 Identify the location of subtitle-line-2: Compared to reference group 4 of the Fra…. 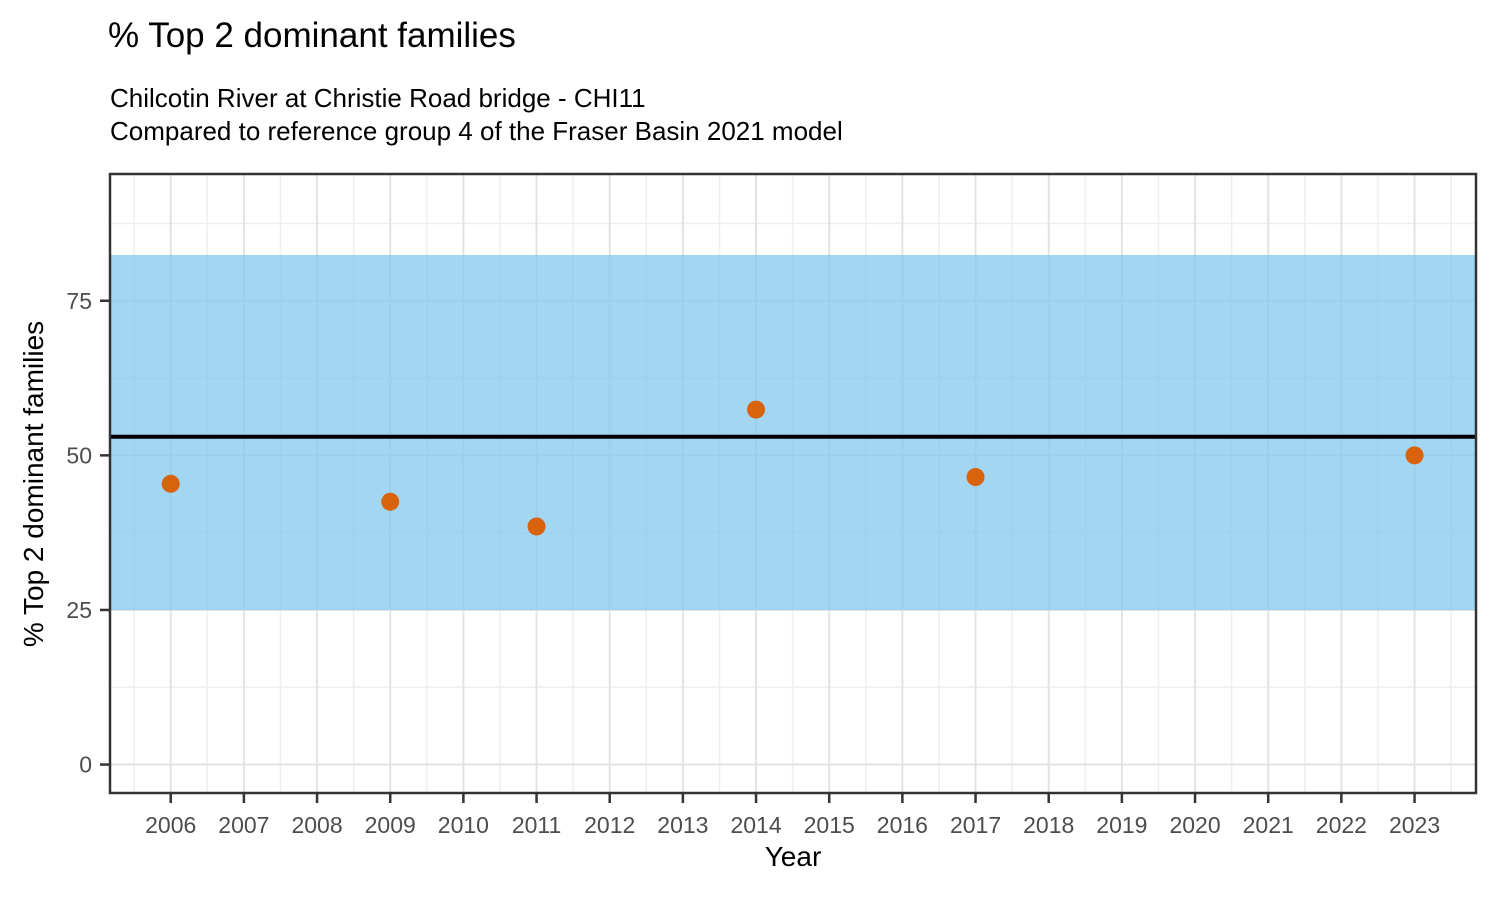
(476, 131).